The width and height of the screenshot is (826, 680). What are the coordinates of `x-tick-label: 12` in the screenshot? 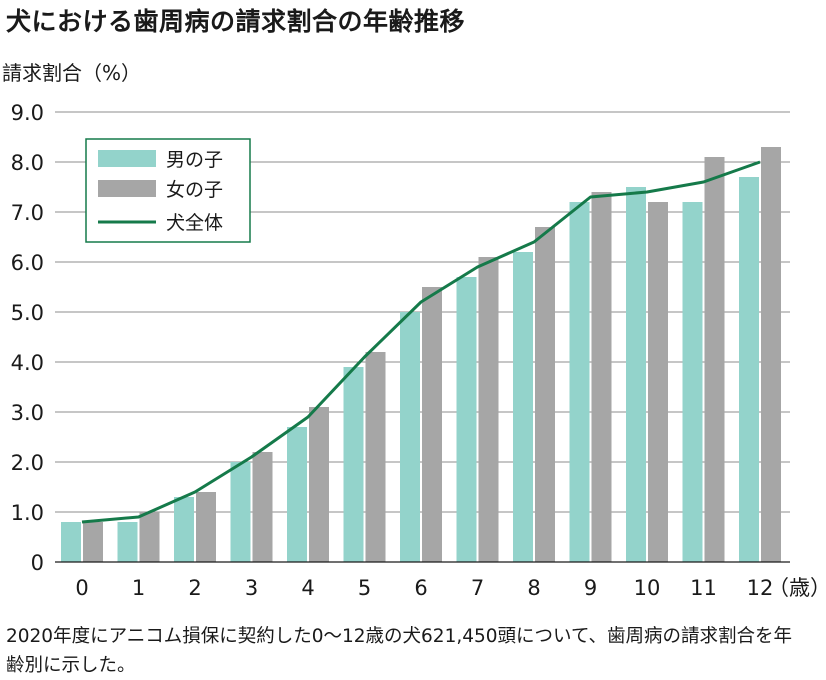 It's located at (760, 588).